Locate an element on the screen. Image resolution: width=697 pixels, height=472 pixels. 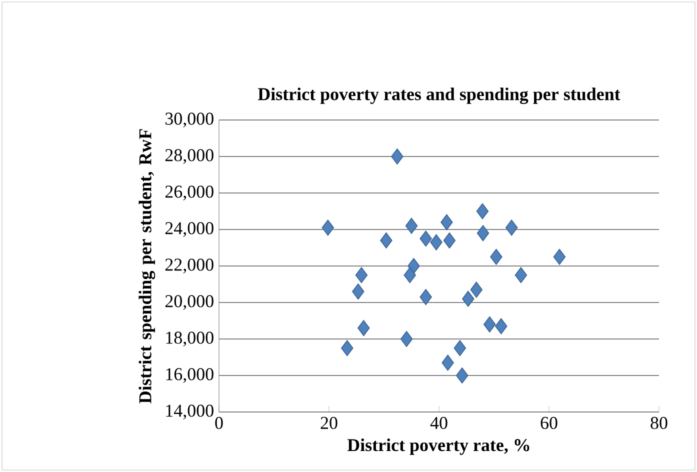
x-tick-label: 40 is located at coordinates (439, 423).